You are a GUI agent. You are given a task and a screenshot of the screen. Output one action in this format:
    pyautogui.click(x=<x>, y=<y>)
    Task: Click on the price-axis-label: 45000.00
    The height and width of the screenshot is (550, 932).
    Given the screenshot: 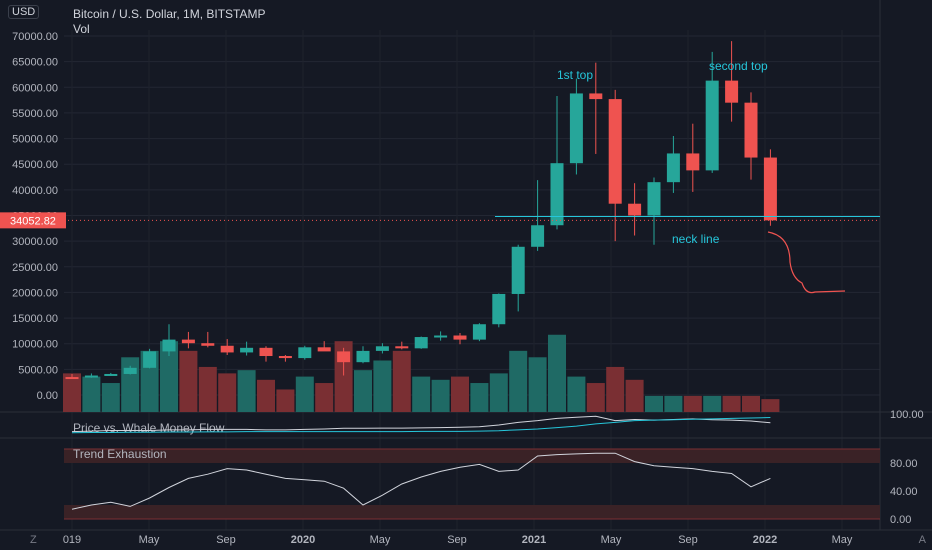 What is the action you would take?
    pyautogui.click(x=35, y=165)
    